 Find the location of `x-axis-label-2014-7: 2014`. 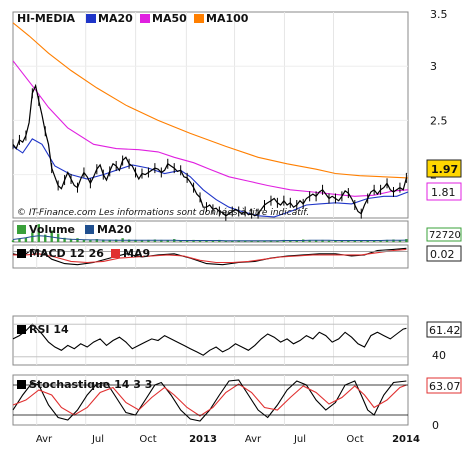

x-axis-label-2014-7: 2014 is located at coordinates (406, 439).